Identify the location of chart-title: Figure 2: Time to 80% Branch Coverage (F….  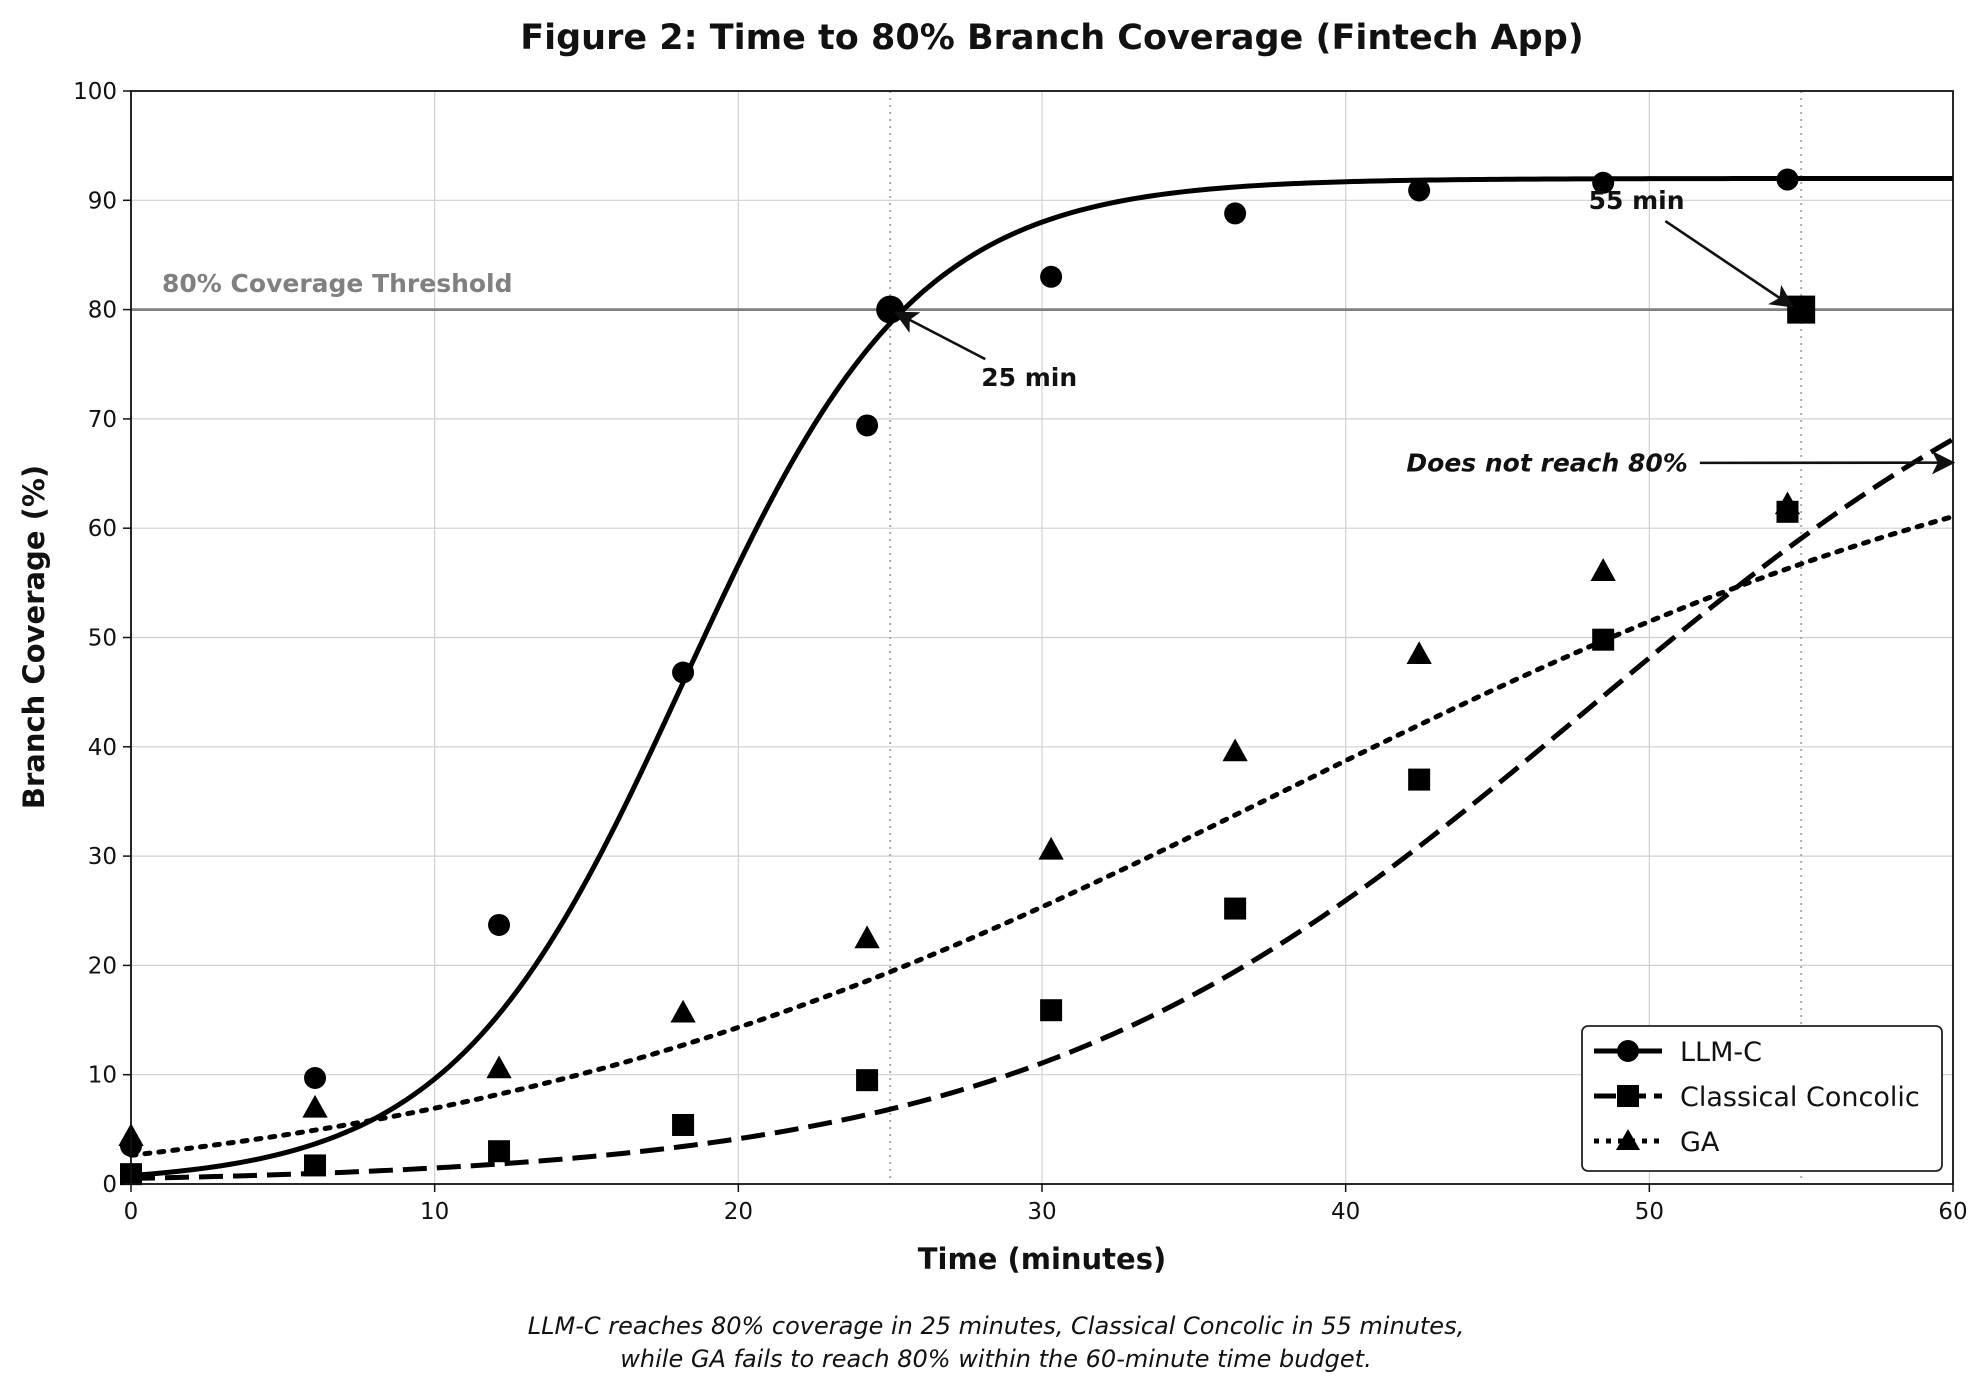
(1052, 38).